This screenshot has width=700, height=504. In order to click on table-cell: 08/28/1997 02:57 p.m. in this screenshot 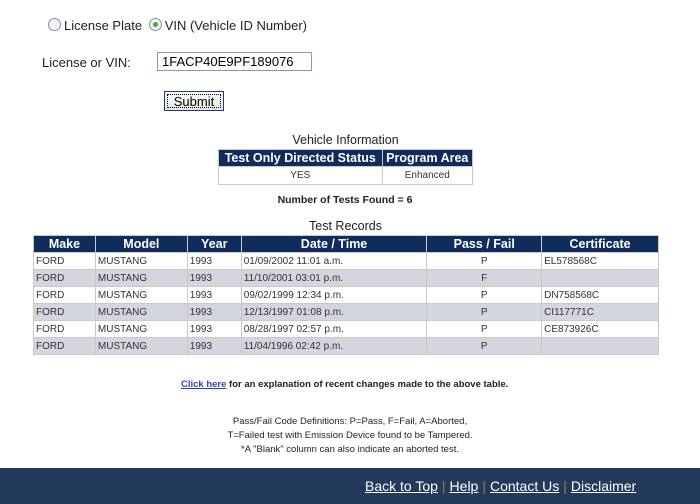, I will do `click(334, 329)`.